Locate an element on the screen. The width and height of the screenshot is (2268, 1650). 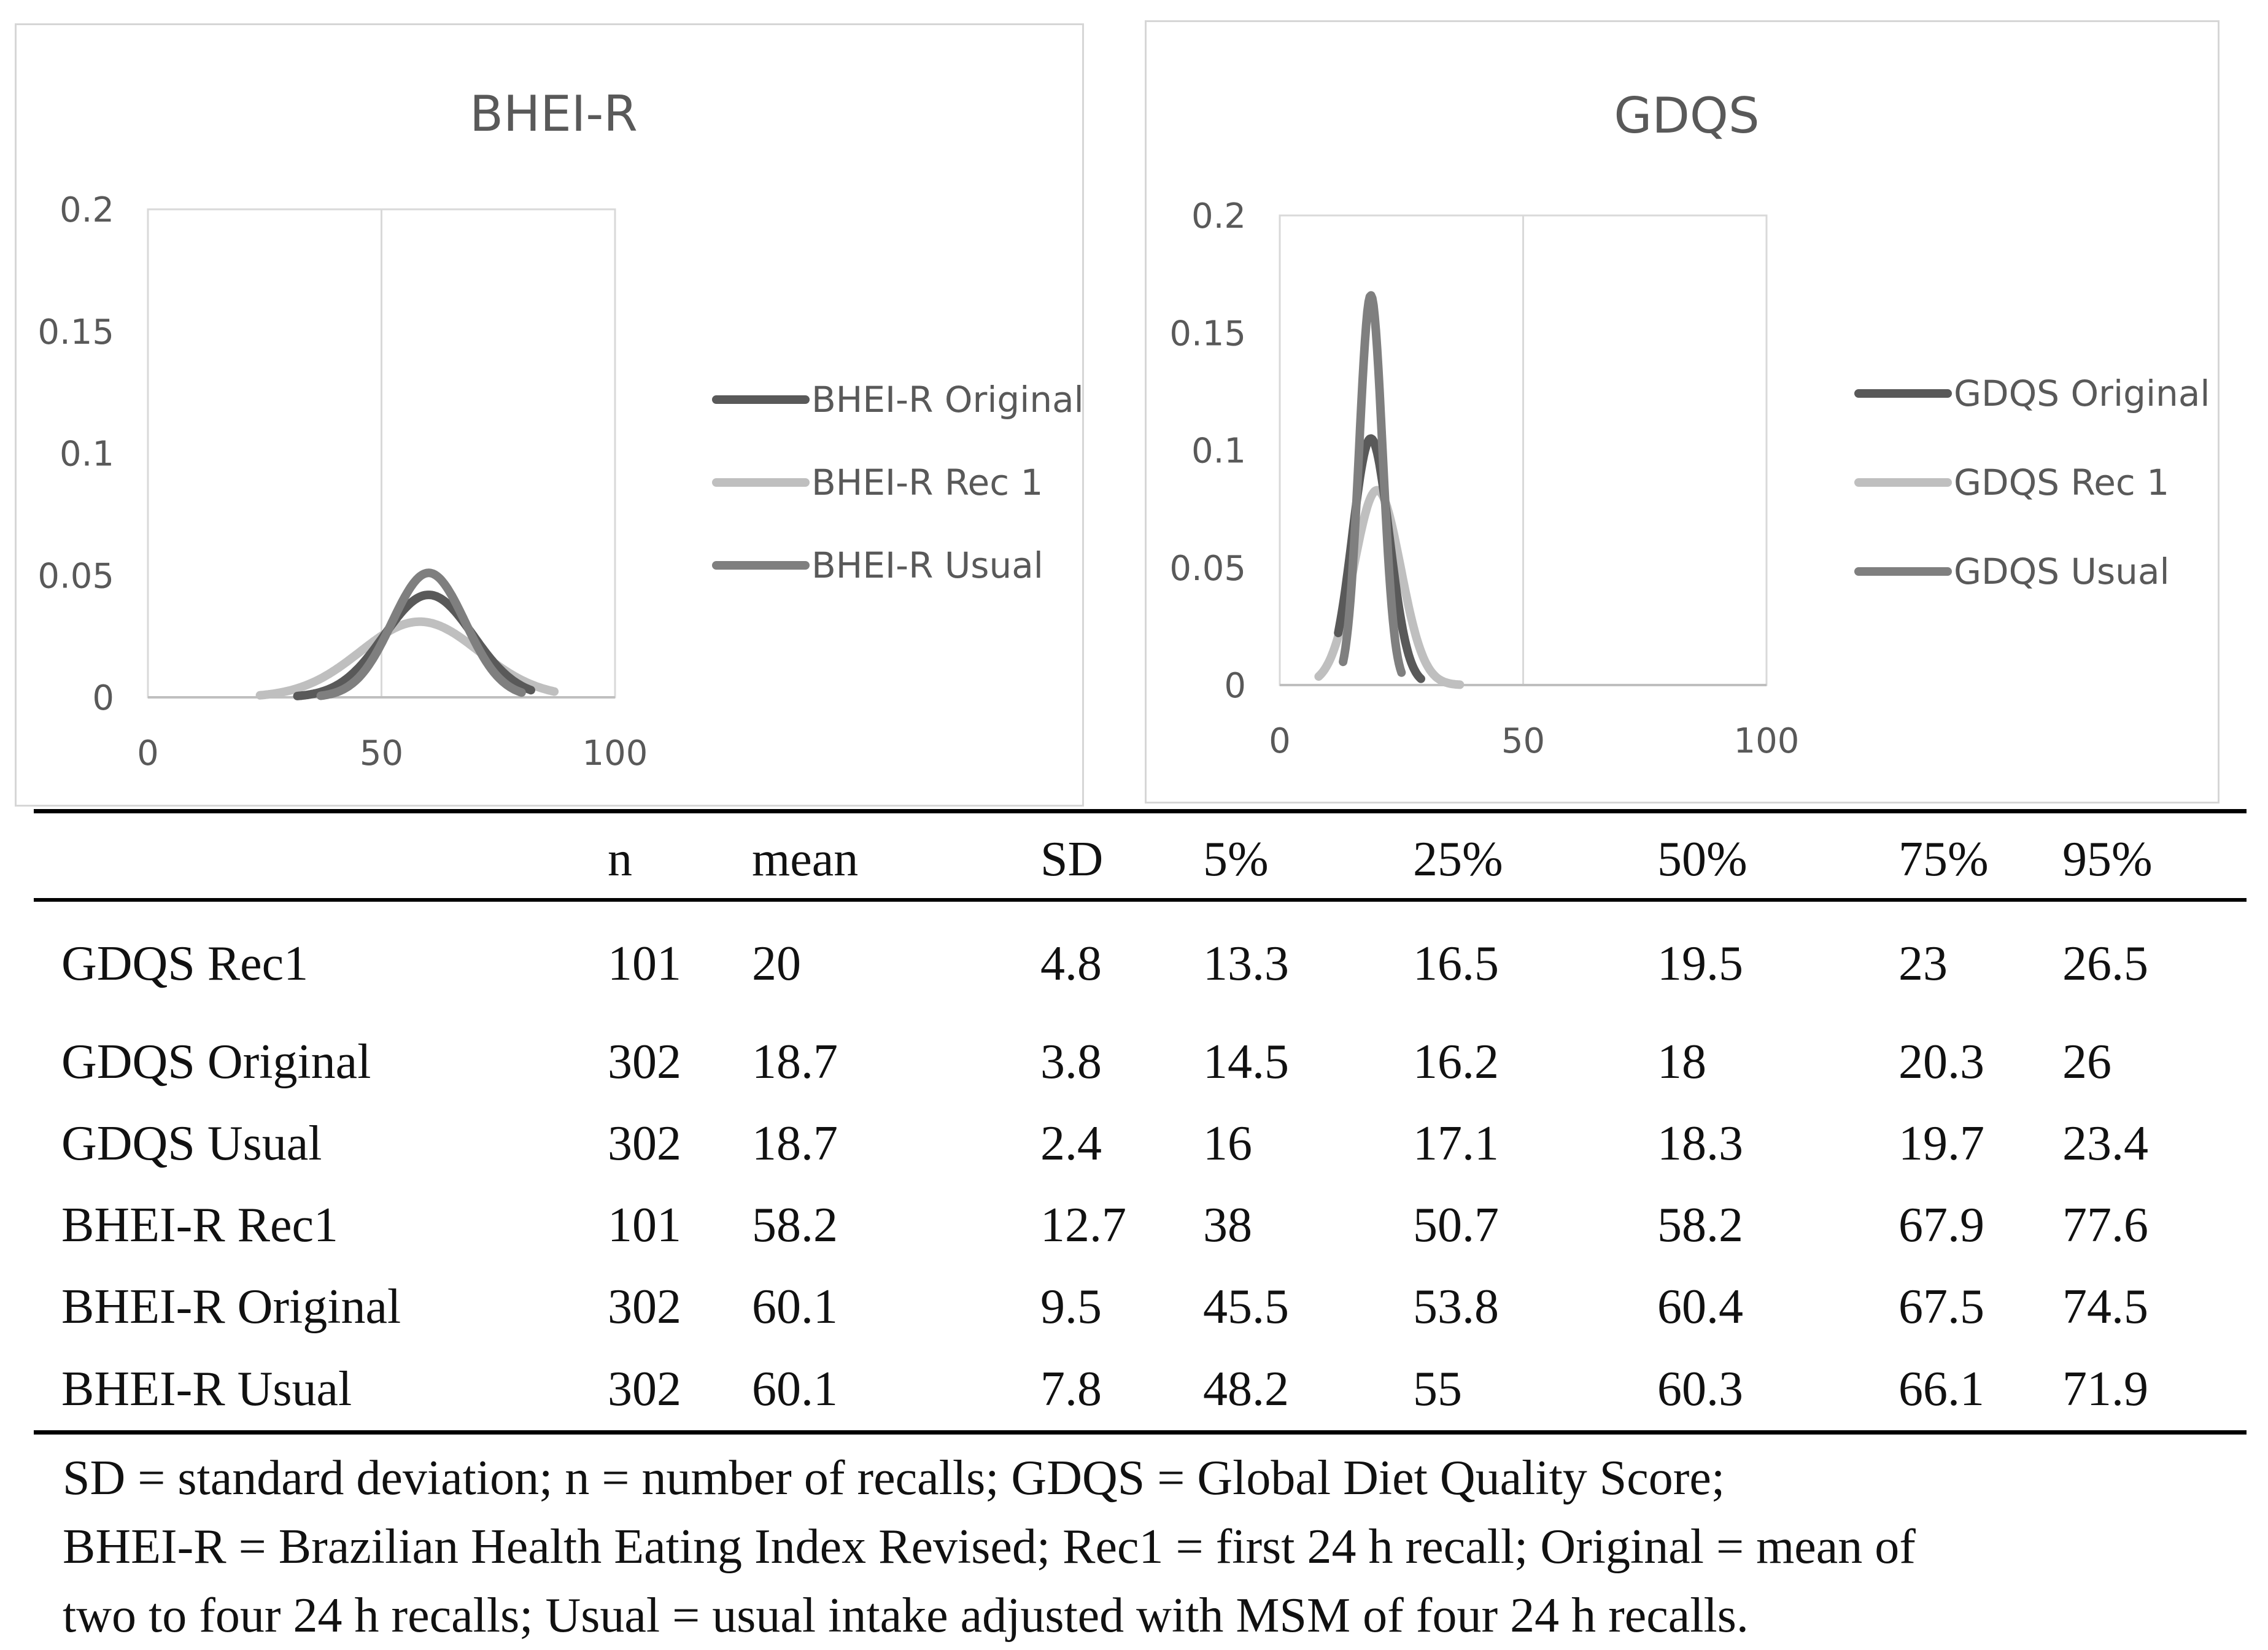
bhei-r-y-tick-label: 0.2 is located at coordinates (87, 210).